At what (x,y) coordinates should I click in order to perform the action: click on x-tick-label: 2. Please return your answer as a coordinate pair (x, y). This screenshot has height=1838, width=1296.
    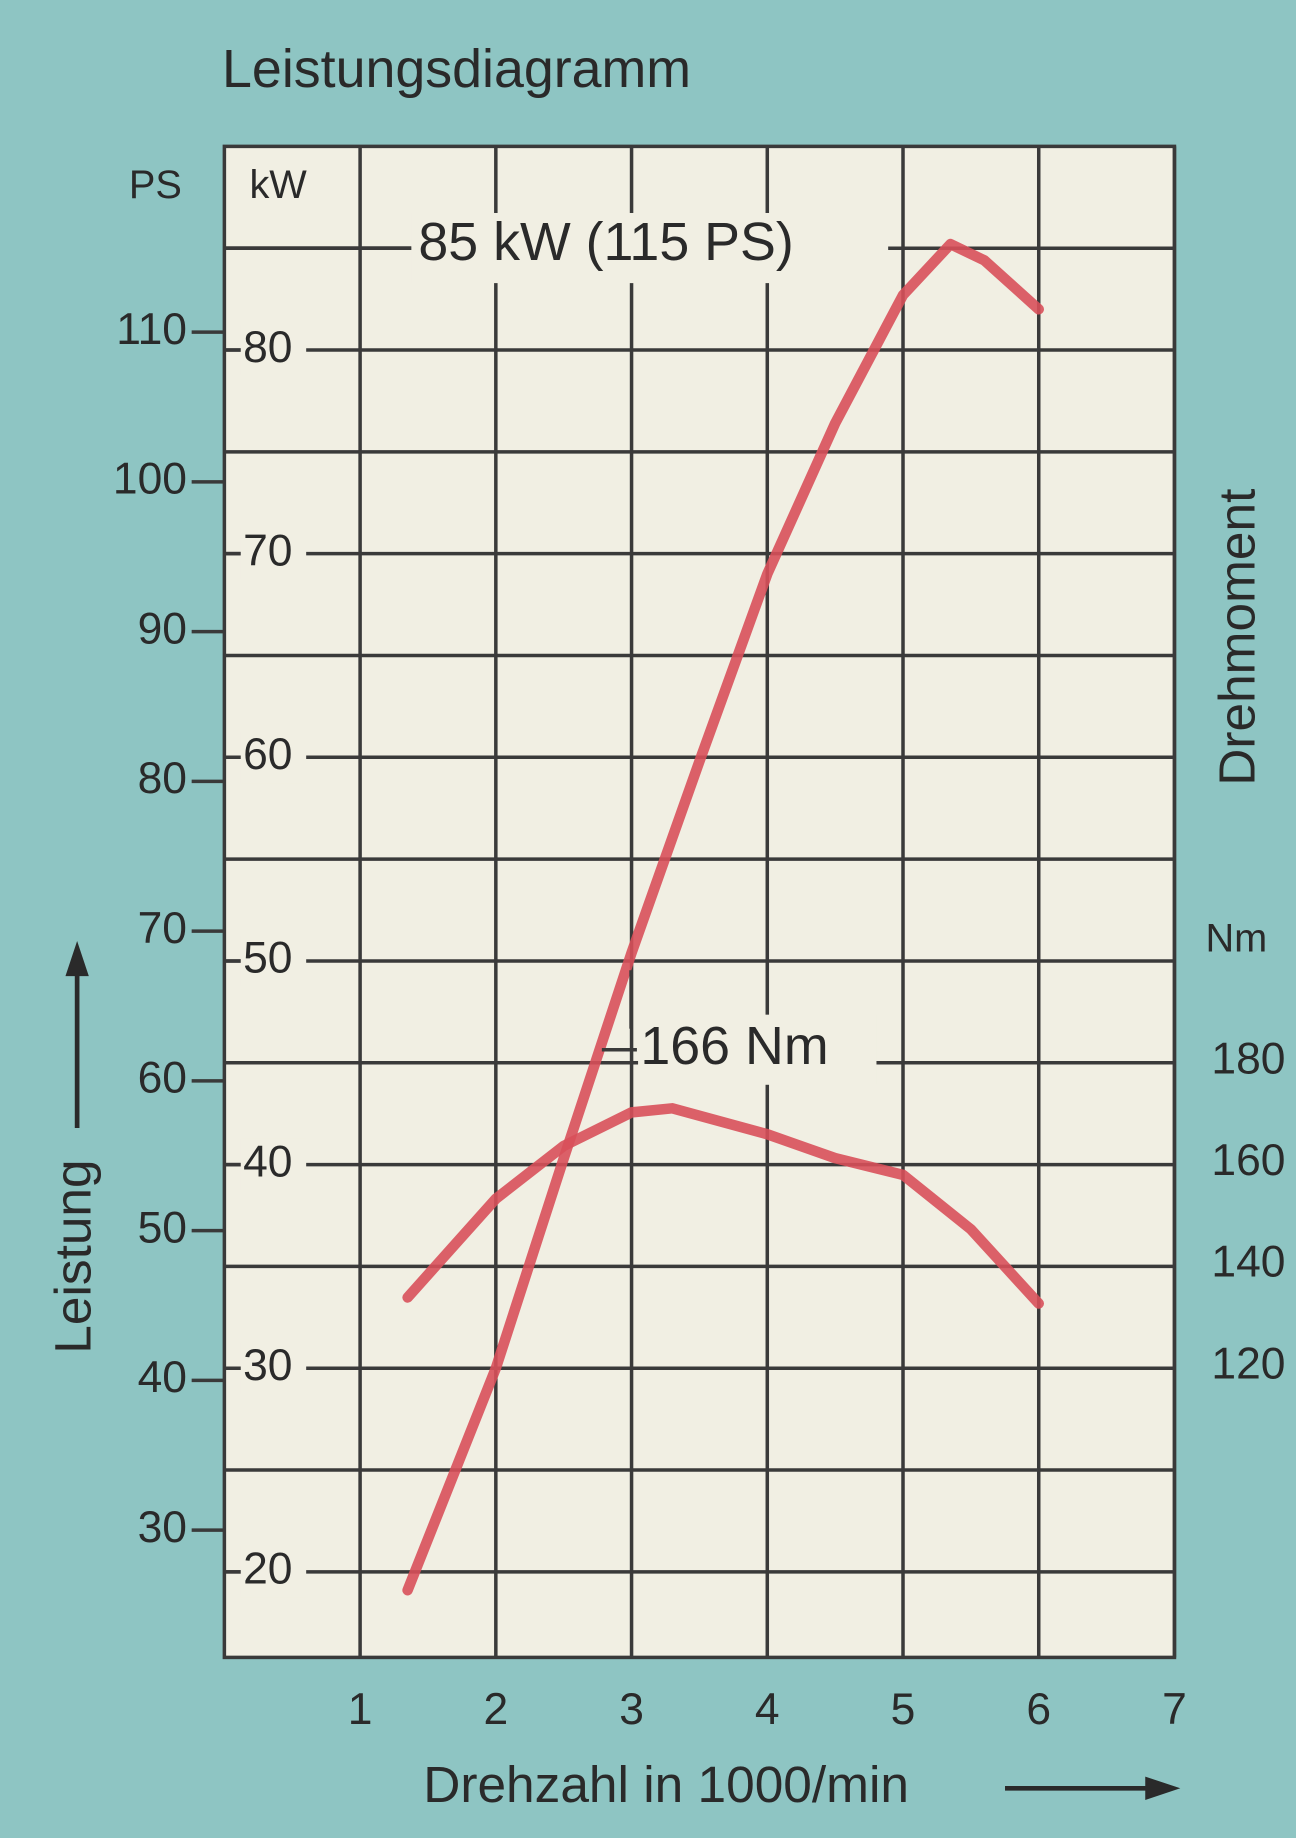
    Looking at the image, I should click on (495, 1709).